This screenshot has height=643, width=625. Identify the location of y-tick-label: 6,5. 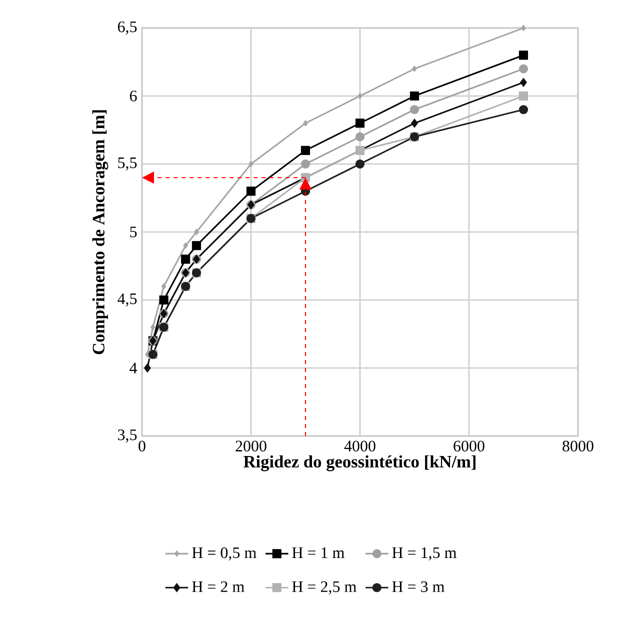
(127, 28).